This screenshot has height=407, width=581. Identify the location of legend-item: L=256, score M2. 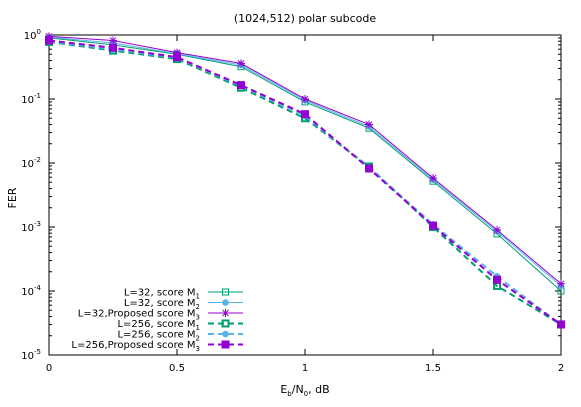
(180, 336).